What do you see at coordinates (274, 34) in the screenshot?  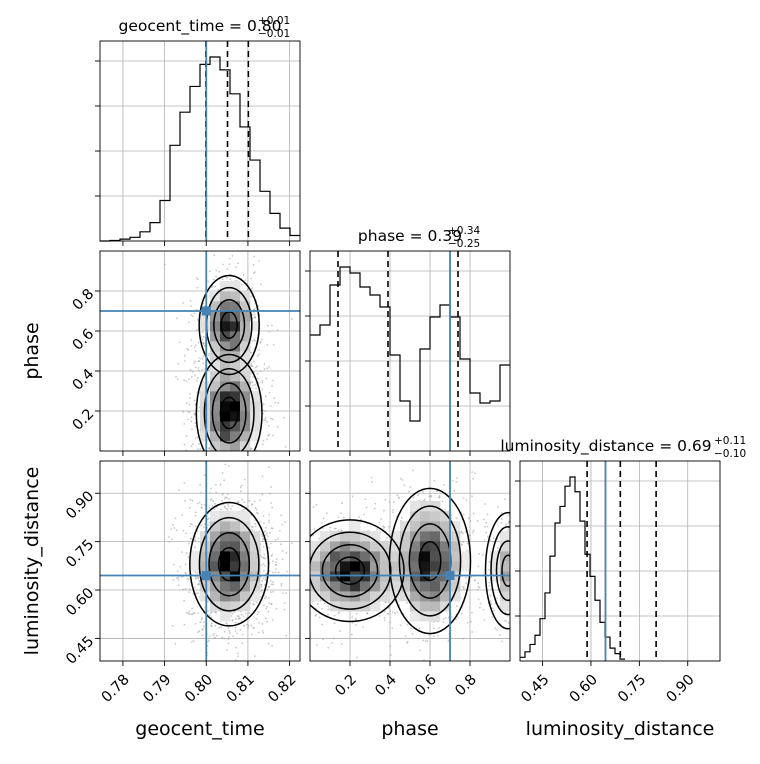 I see `title-geocent-time-minus: −0.01` at bounding box center [274, 34].